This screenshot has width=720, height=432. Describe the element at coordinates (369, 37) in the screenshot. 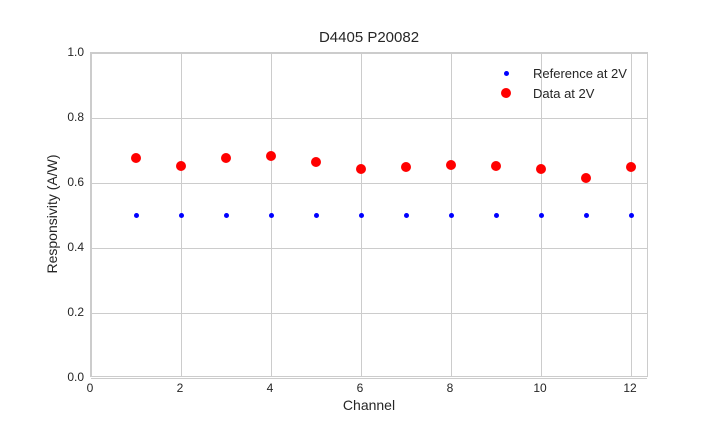

I see `chart-title: D4405 P20082` at that location.